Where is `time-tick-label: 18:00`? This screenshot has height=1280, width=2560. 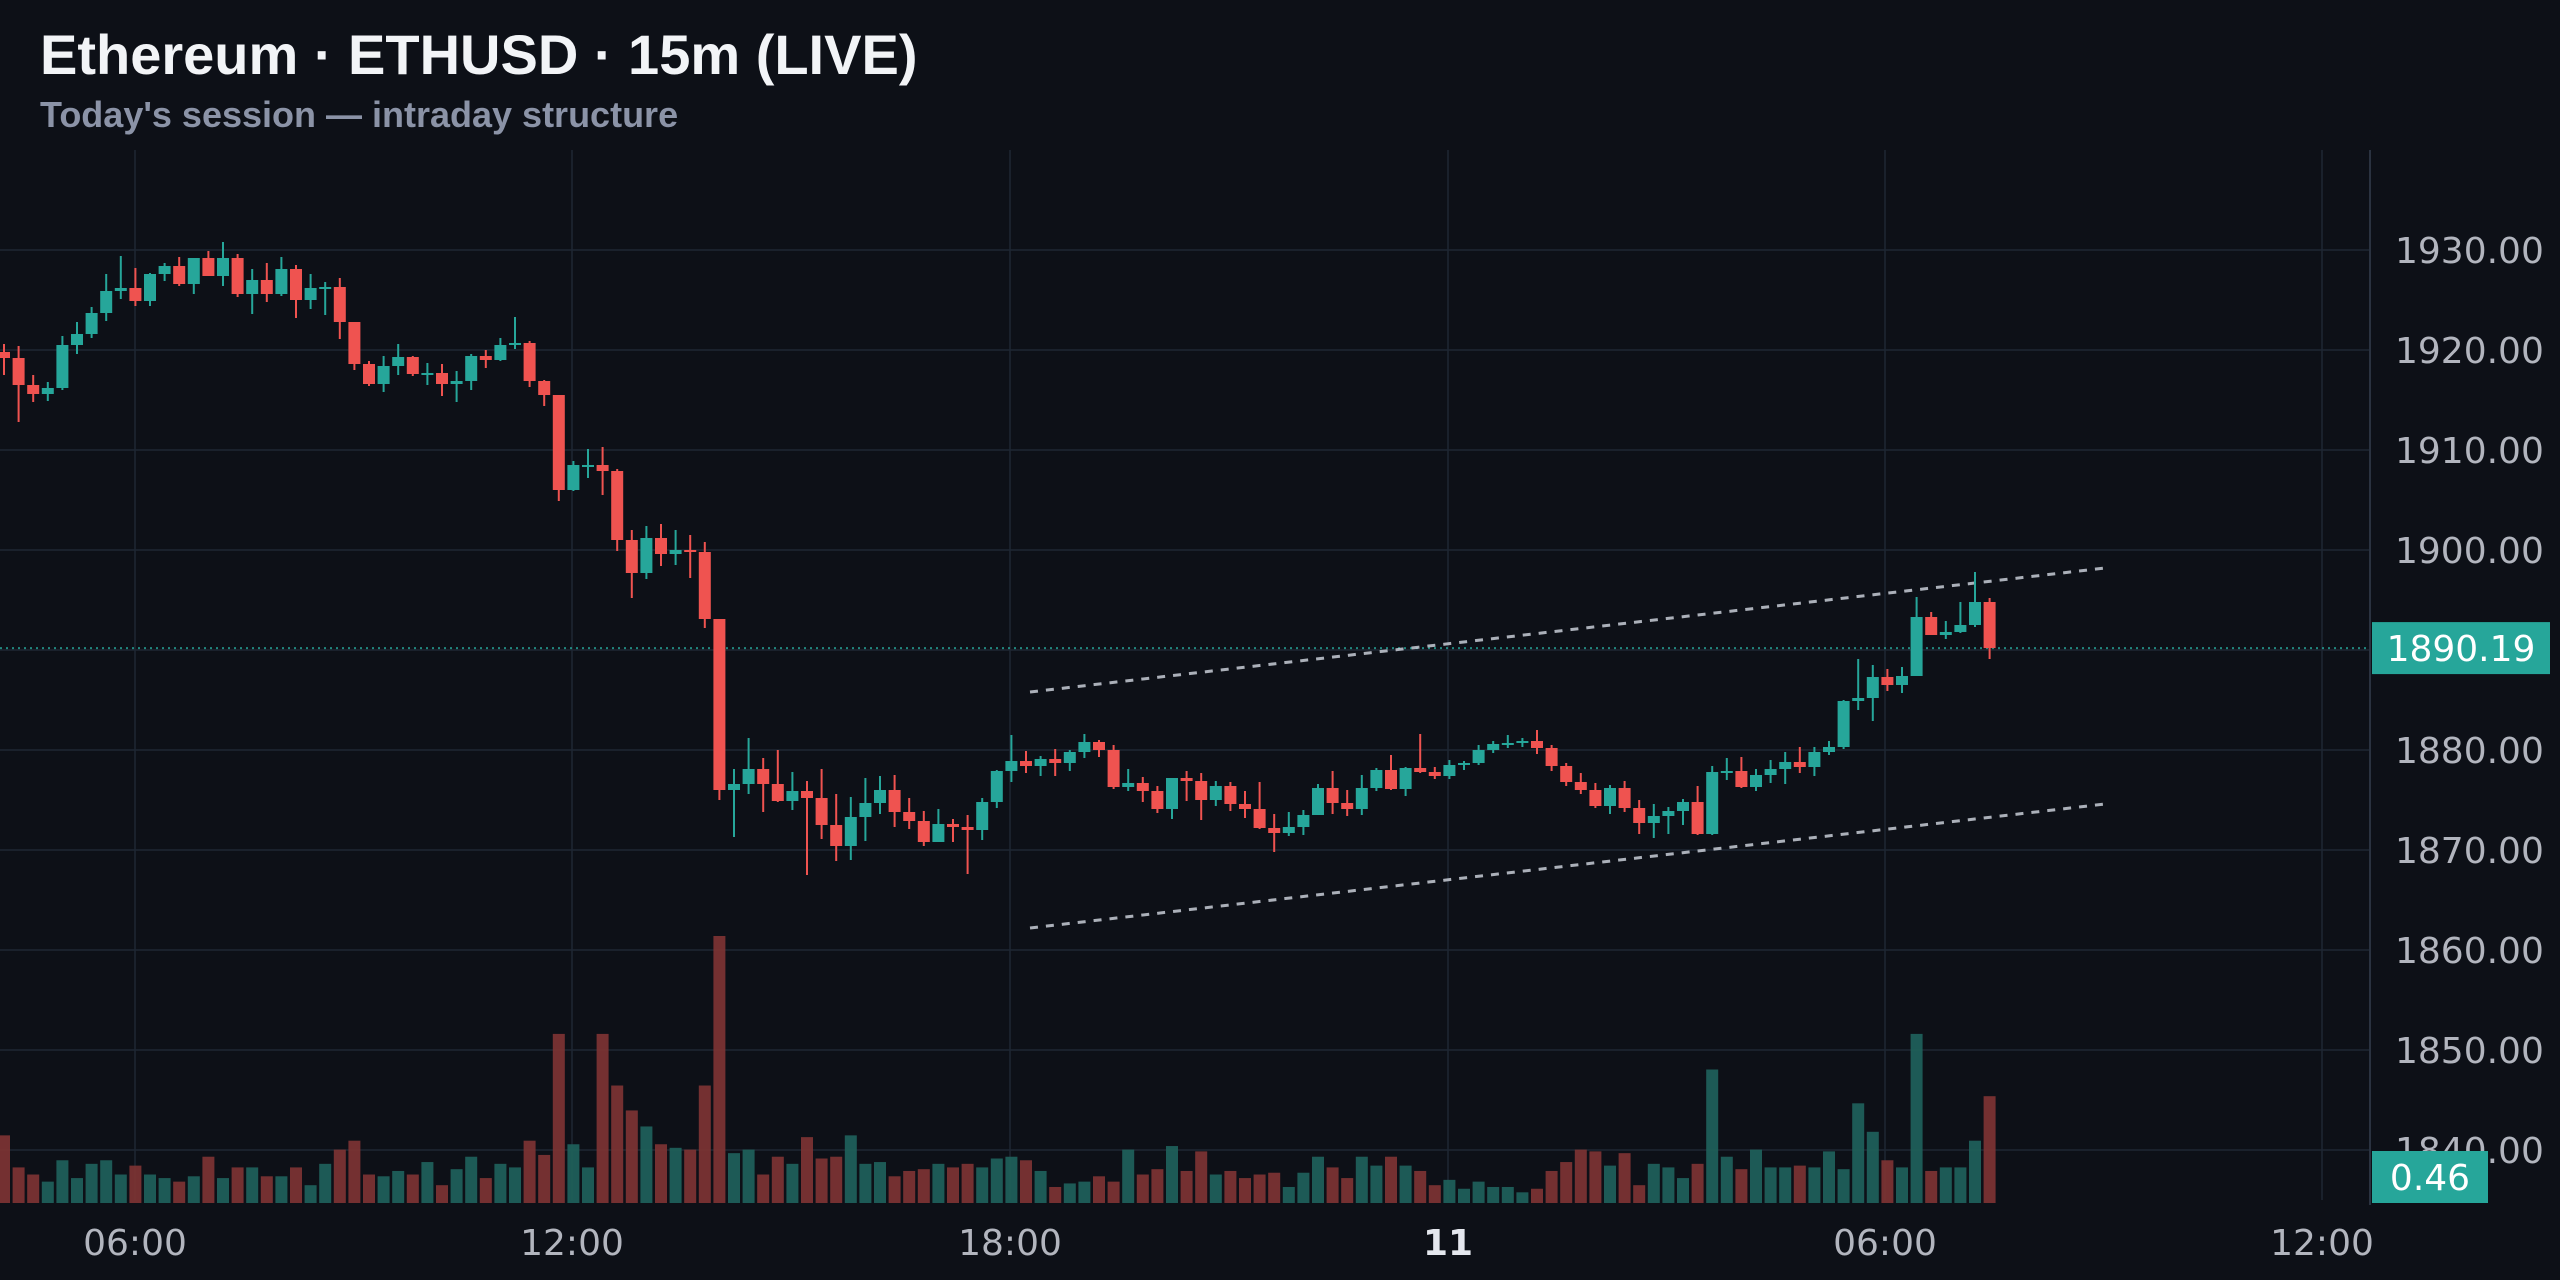
time-tick-label: 18:00 is located at coordinates (1010, 1243).